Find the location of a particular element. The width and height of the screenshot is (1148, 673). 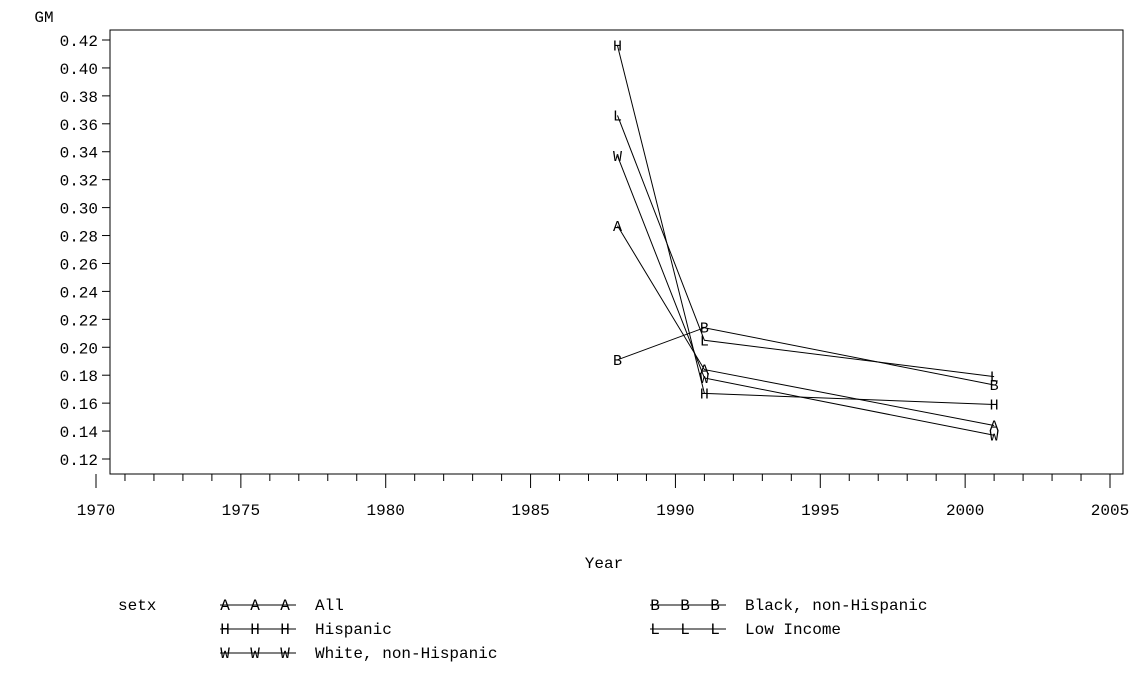

legend-entry: A A A All is located at coordinates (282, 606).